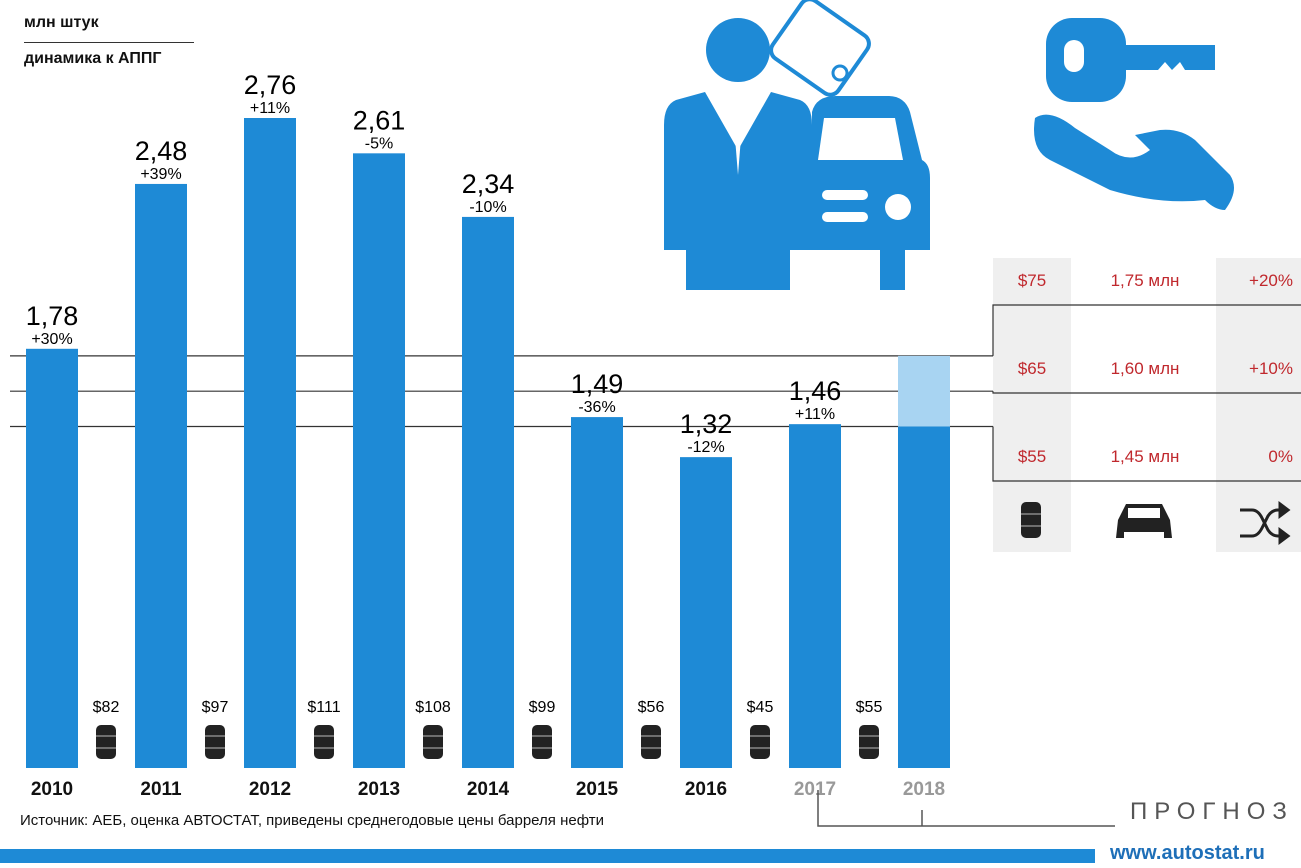 The width and height of the screenshot is (1301, 868). I want to click on value-label: 1,46, so click(815, 391).